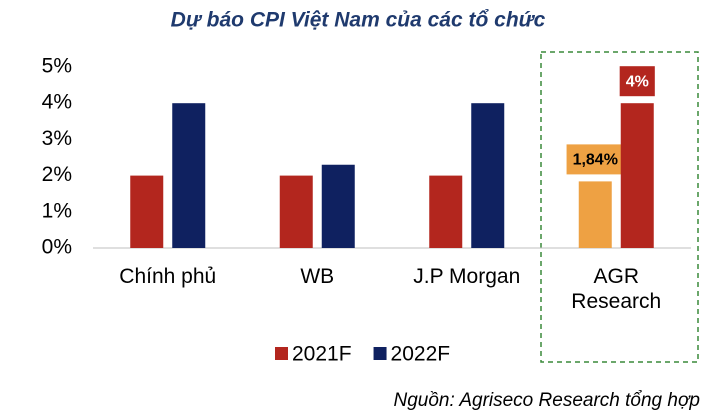 The height and width of the screenshot is (416, 716). I want to click on value-label: 1,84%, so click(595, 160).